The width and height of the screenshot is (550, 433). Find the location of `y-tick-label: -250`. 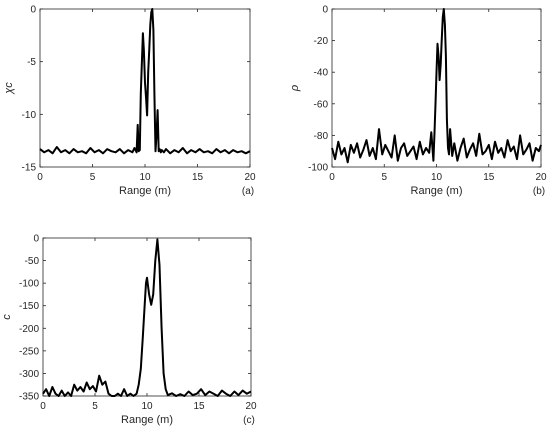

y-tick-label: -250 is located at coordinates (29, 351).